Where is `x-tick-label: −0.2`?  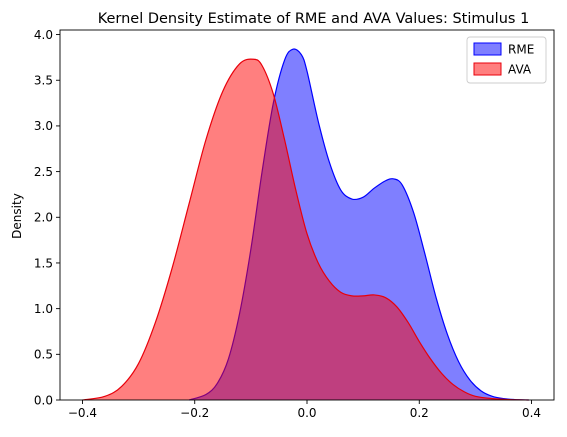 x-tick-label: −0.2 is located at coordinates (194, 413).